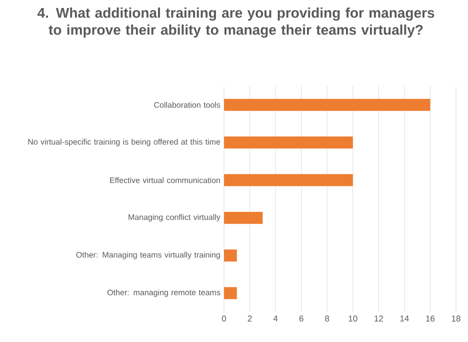 Image resolution: width=468 pixels, height=342 pixels. I want to click on x-tick-label: 6, so click(301, 319).